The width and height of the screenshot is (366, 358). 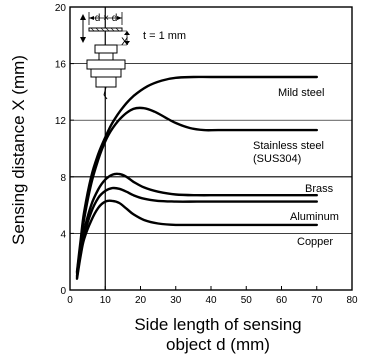 I want to click on x-tick-label: 70, so click(x=317, y=300).